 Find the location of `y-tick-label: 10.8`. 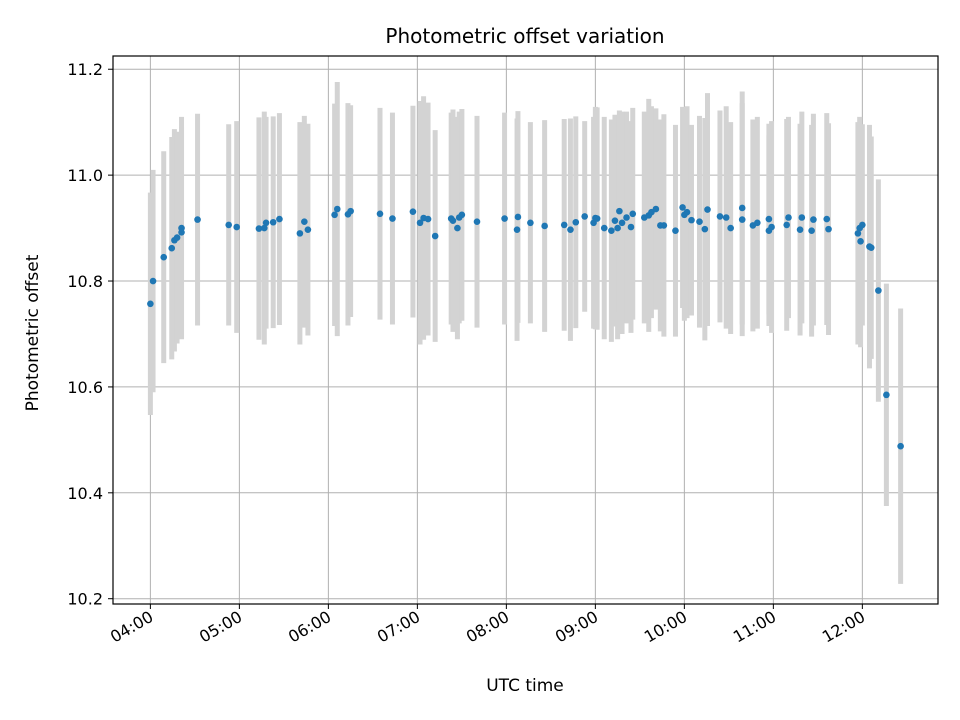

y-tick-label: 10.8 is located at coordinates (85, 281).